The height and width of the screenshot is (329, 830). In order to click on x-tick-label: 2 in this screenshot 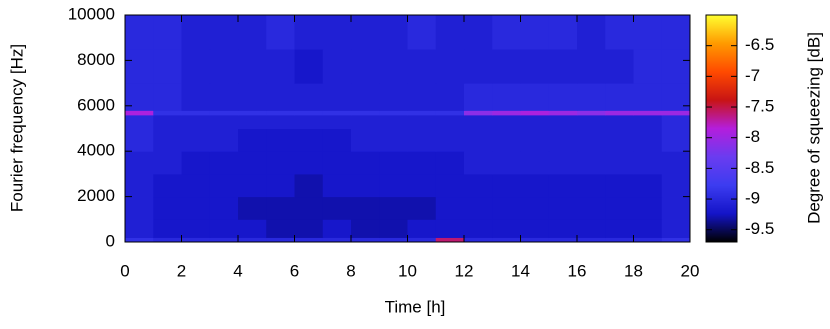, I will do `click(181, 270)`.